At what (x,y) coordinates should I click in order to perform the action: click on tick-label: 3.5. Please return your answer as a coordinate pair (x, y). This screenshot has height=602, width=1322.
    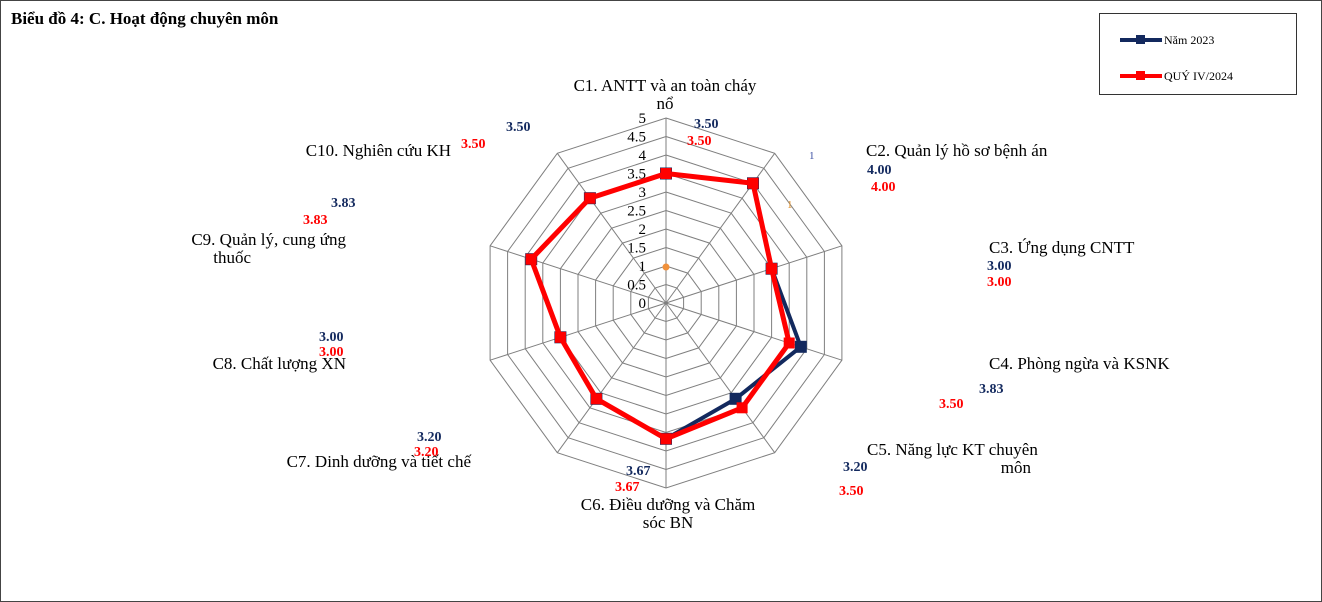
    Looking at the image, I should click on (636, 175).